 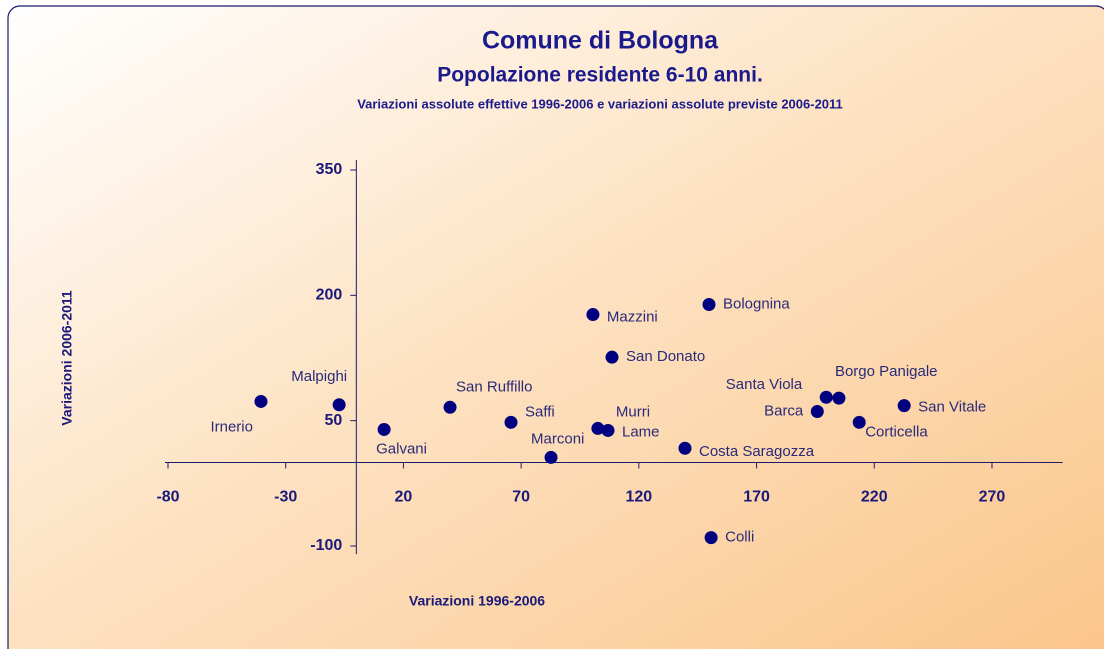 What do you see at coordinates (231, 426) in the screenshot?
I see `point-label: Irnerio` at bounding box center [231, 426].